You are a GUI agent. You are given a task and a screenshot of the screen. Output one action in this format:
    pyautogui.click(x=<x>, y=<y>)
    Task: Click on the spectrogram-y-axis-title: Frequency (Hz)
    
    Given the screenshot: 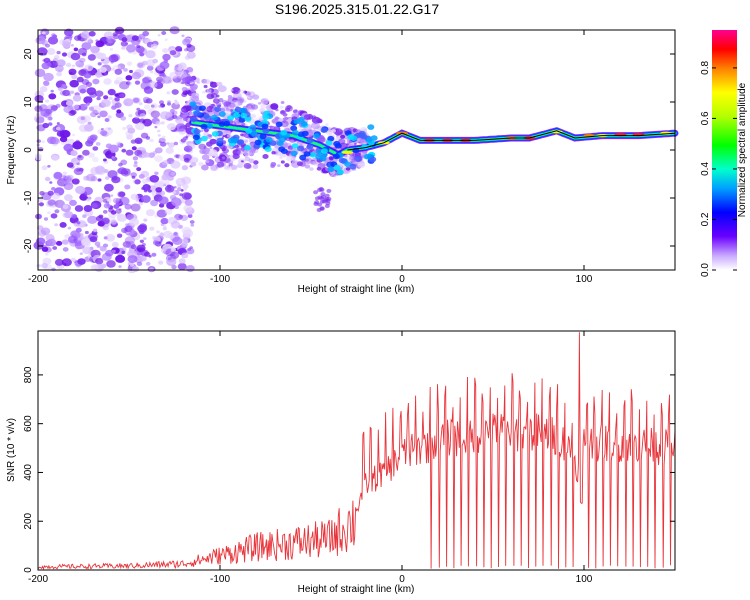 What is the action you would take?
    pyautogui.click(x=11, y=150)
    